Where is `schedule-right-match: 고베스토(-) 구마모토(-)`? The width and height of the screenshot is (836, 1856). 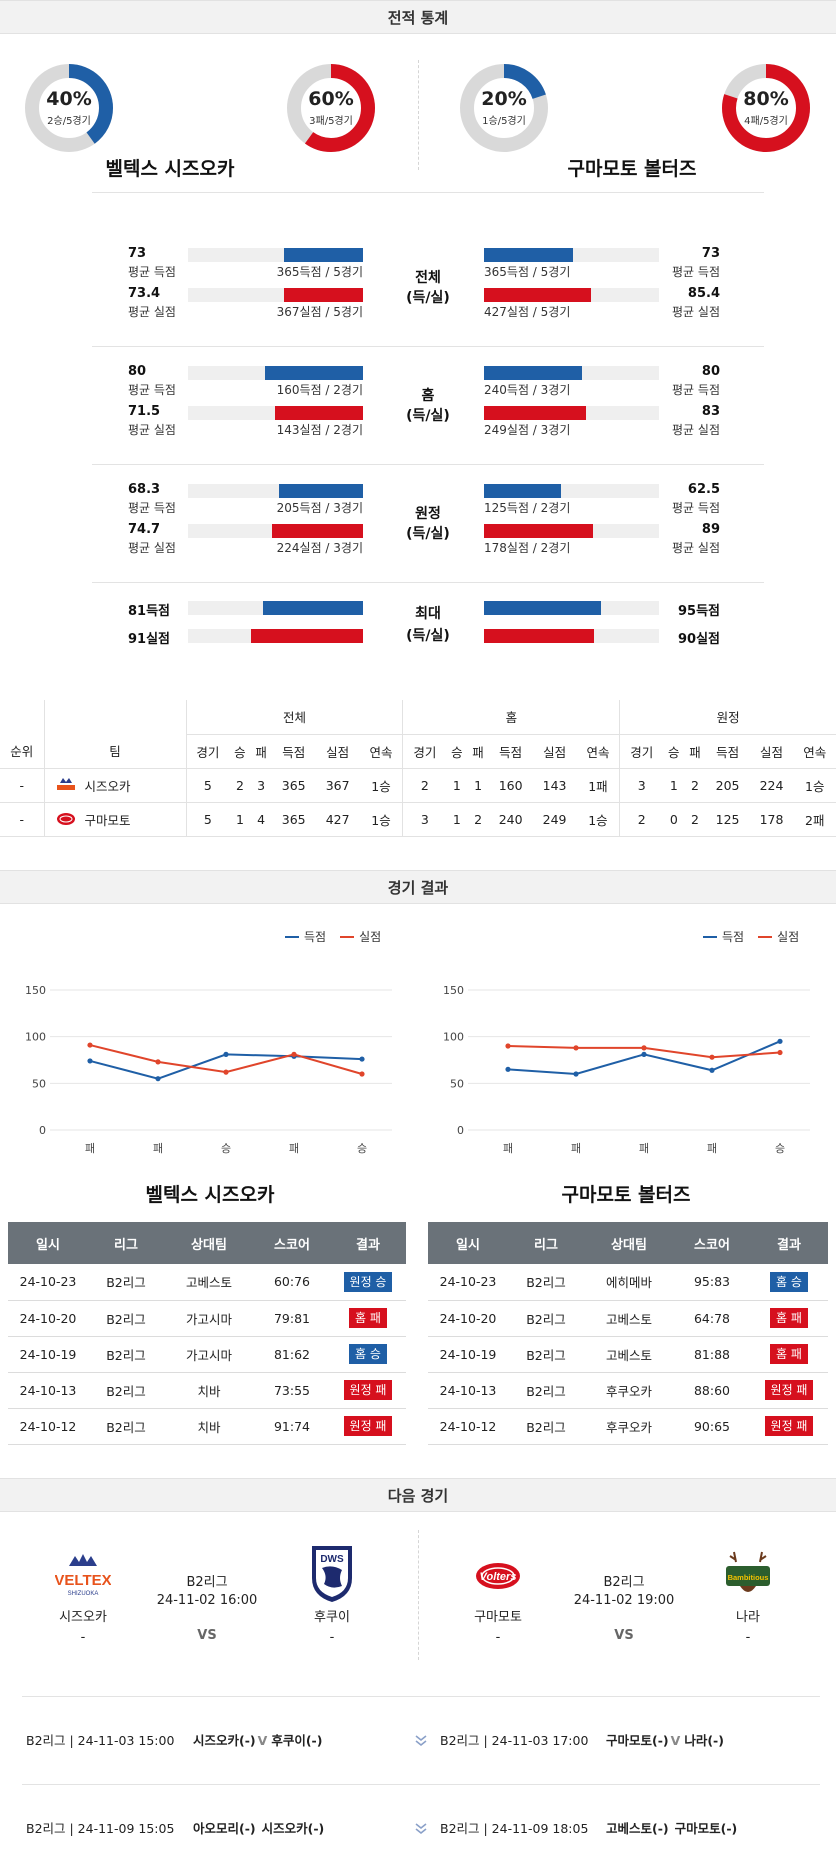
schedule-right-match: 고베스토(-) 구마모토(-) is located at coordinates (671, 1827).